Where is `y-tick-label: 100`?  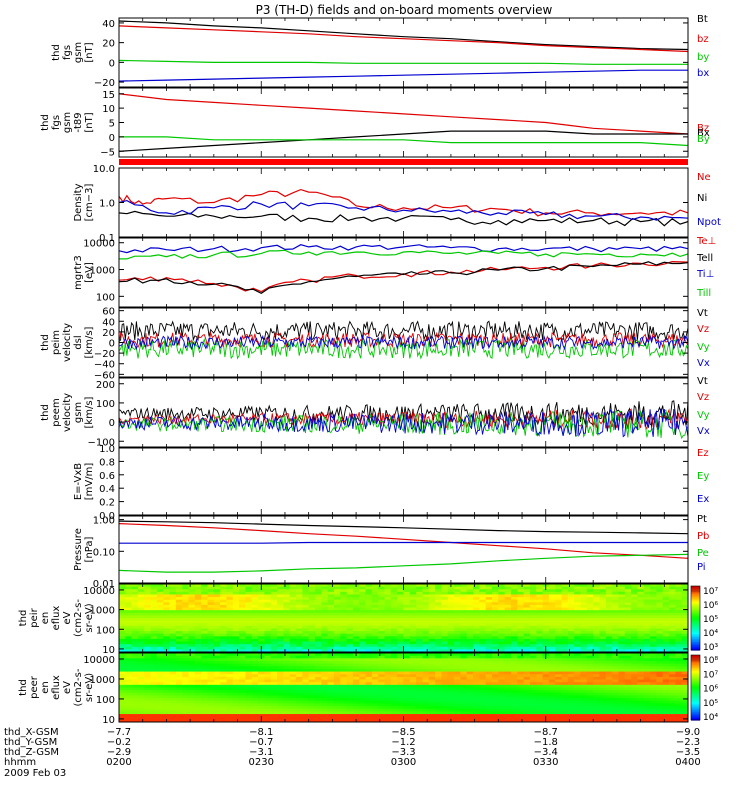
y-tick-label: 100 is located at coordinates (105, 700).